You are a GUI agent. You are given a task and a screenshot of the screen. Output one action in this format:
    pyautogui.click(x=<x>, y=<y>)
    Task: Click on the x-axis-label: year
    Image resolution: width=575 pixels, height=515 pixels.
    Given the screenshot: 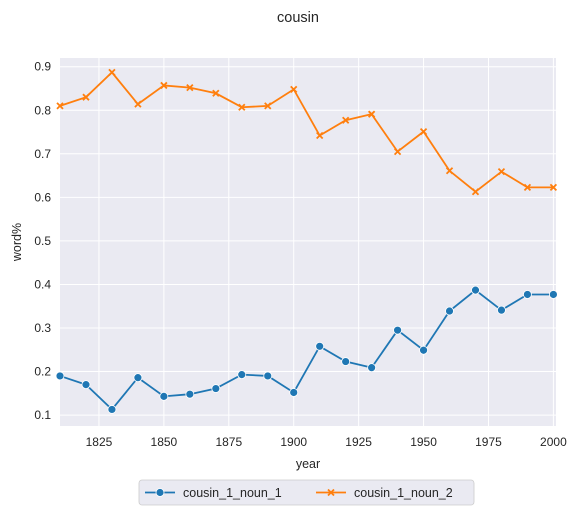 What is the action you would take?
    pyautogui.click(x=308, y=464)
    